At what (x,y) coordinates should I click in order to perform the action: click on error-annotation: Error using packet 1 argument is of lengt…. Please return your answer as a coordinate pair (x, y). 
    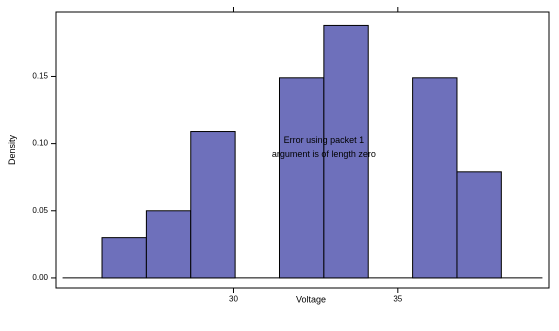
    Looking at the image, I should click on (324, 147).